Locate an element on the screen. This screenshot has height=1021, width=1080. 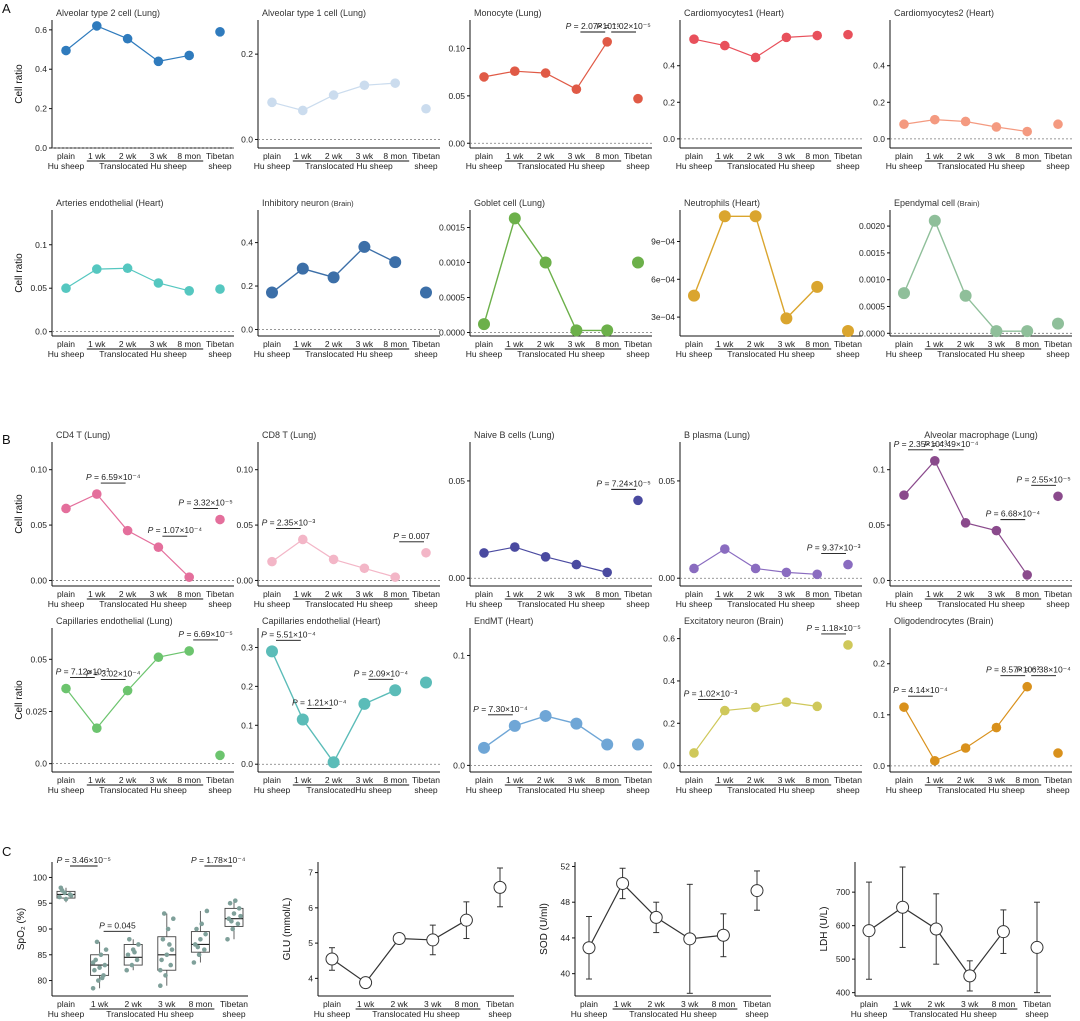
chart-title: Naive B cells (Lung) is located at coordinates (514, 435).